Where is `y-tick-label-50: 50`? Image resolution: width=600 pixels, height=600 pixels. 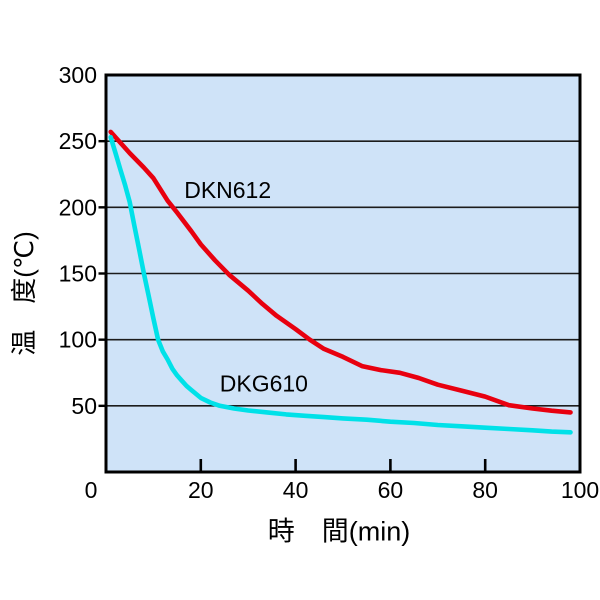
y-tick-label-50: 50 is located at coordinates (84, 406).